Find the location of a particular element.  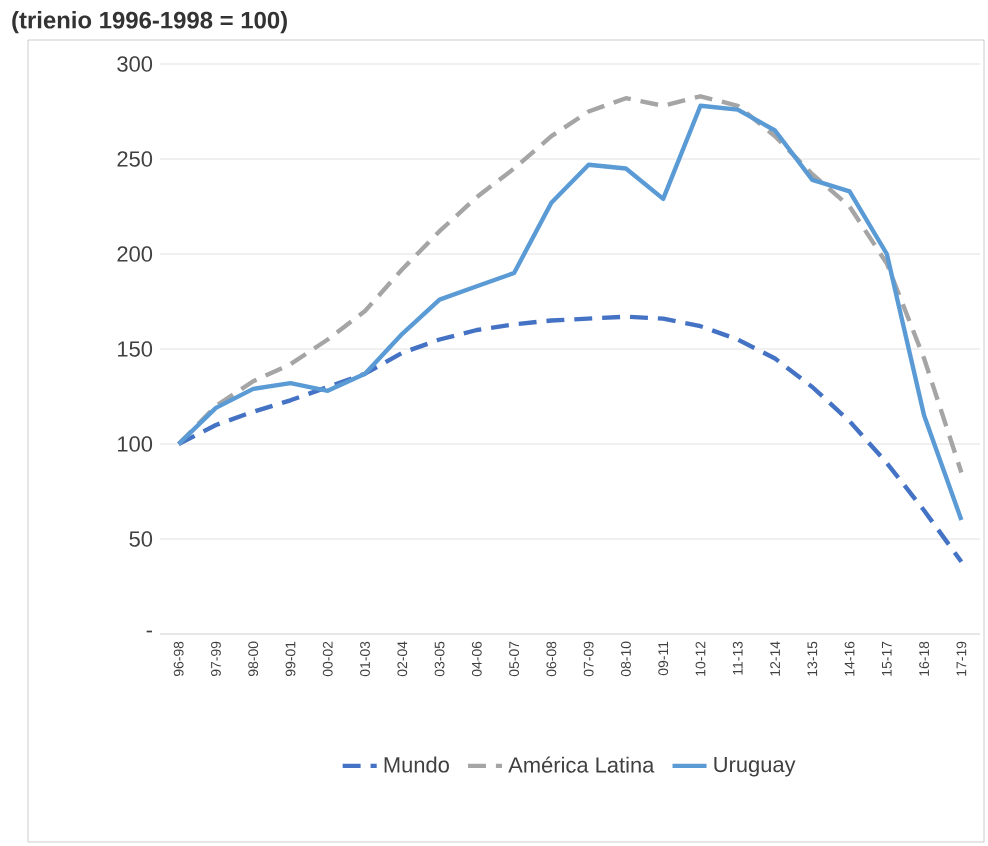

legend-label: Uruguay is located at coordinates (755, 766).